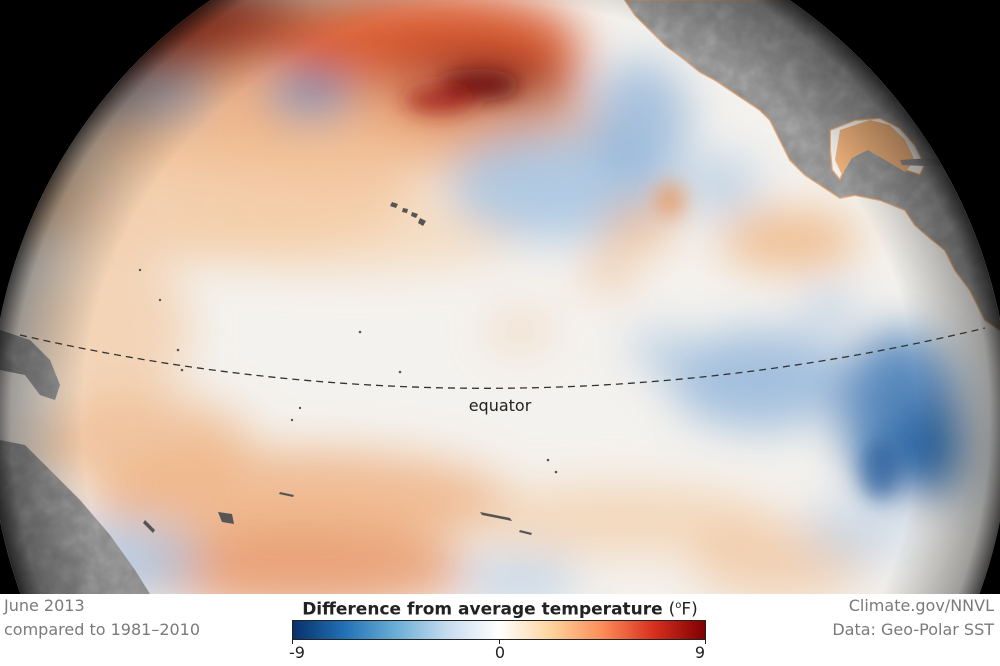 Image resolution: width=1000 pixels, height=666 pixels. Describe the element at coordinates (672, 609) in the screenshot. I see `legend-unit-open: (` at that location.